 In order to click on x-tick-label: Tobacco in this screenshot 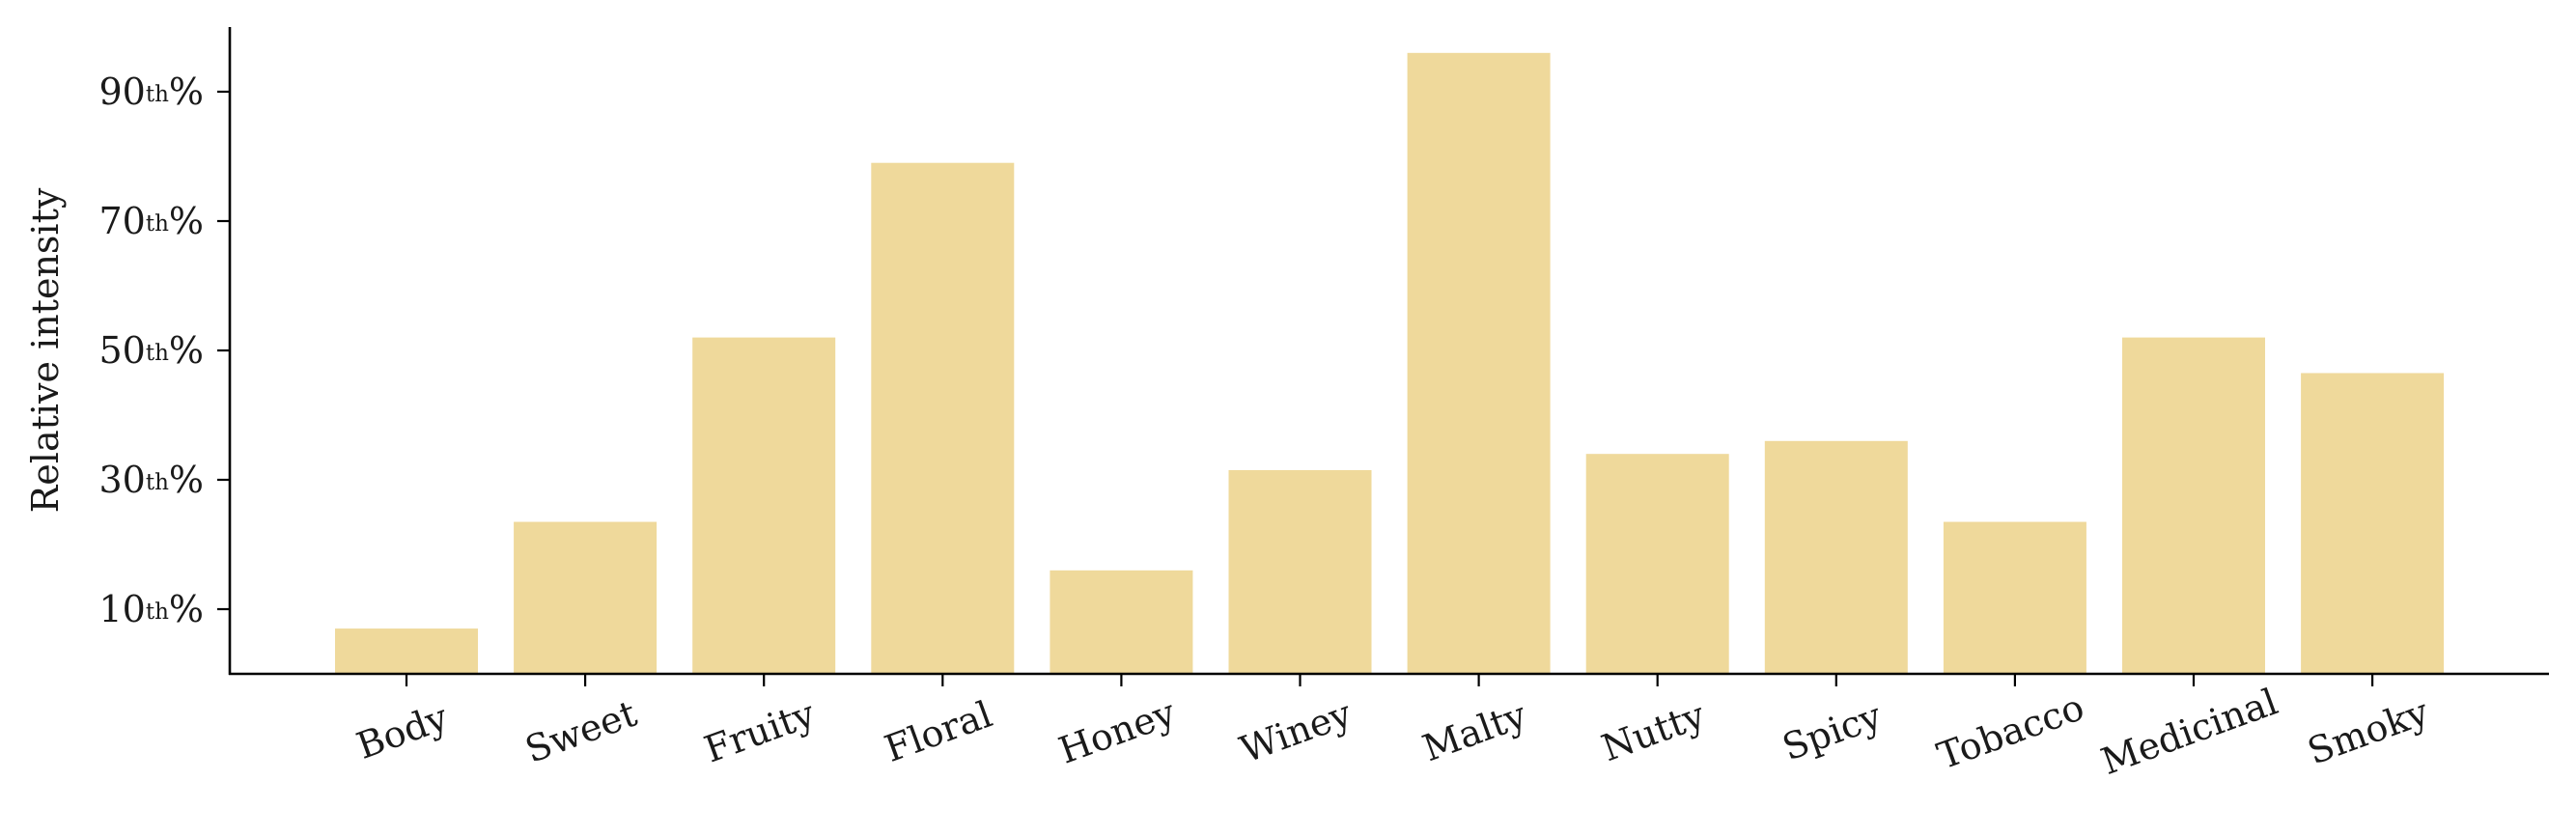, I will do `click(2011, 731)`.